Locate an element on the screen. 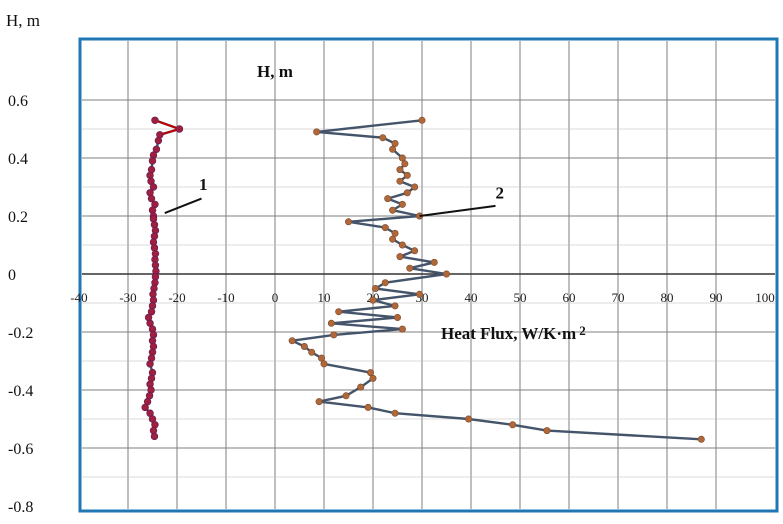 Image resolution: width=783 pixels, height=524 pixels. x-axis-label-superscript: 2 is located at coordinates (582, 330).